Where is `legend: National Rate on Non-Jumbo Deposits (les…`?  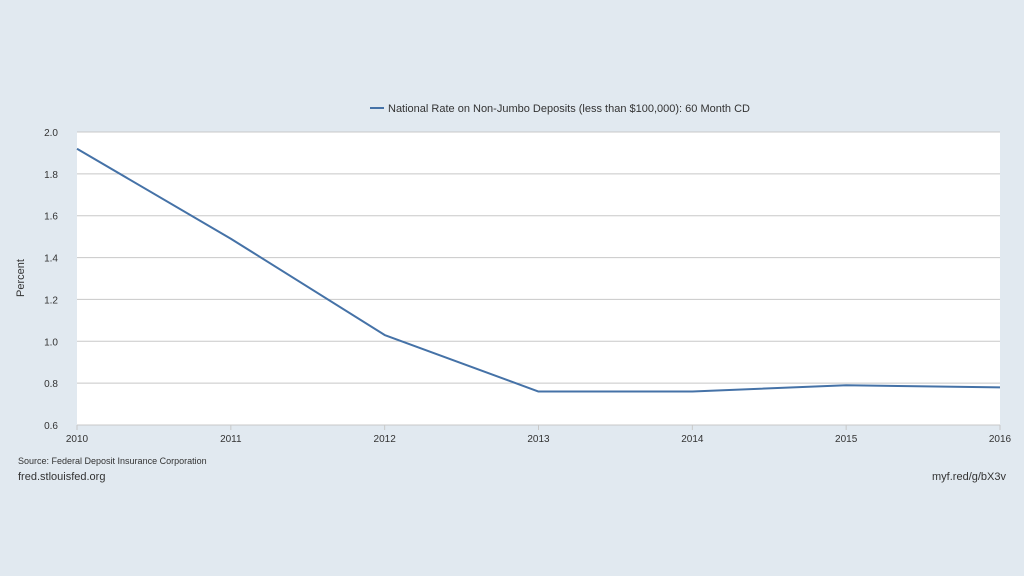
legend: National Rate on Non-Jumbo Deposits (les… is located at coordinates (560, 109).